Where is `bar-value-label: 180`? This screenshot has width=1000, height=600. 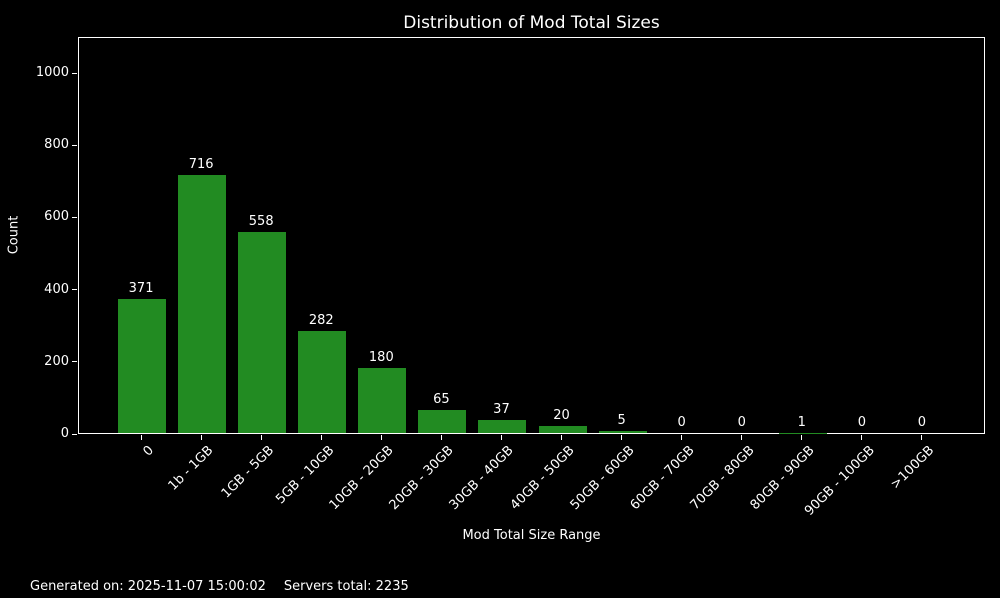 bar-value-label: 180 is located at coordinates (381, 358).